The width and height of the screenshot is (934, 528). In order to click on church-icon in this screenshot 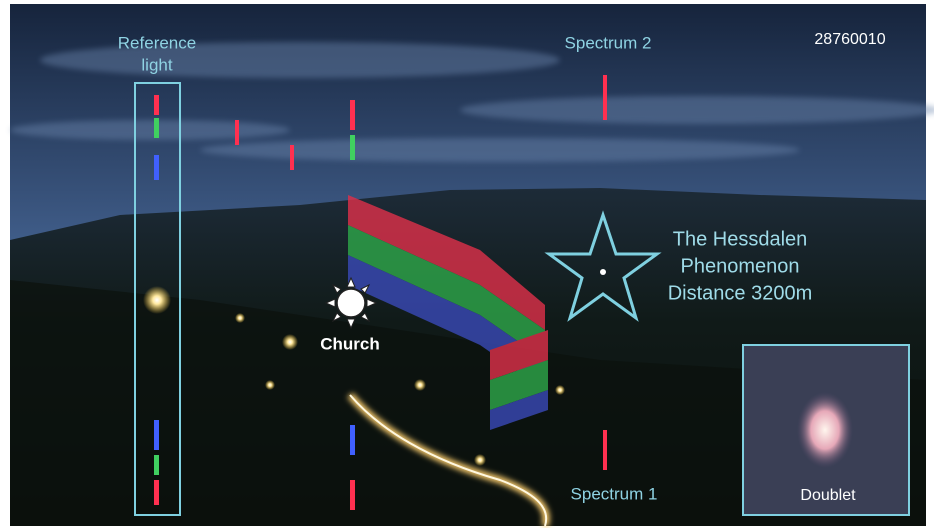, I will do `click(351, 303)`.